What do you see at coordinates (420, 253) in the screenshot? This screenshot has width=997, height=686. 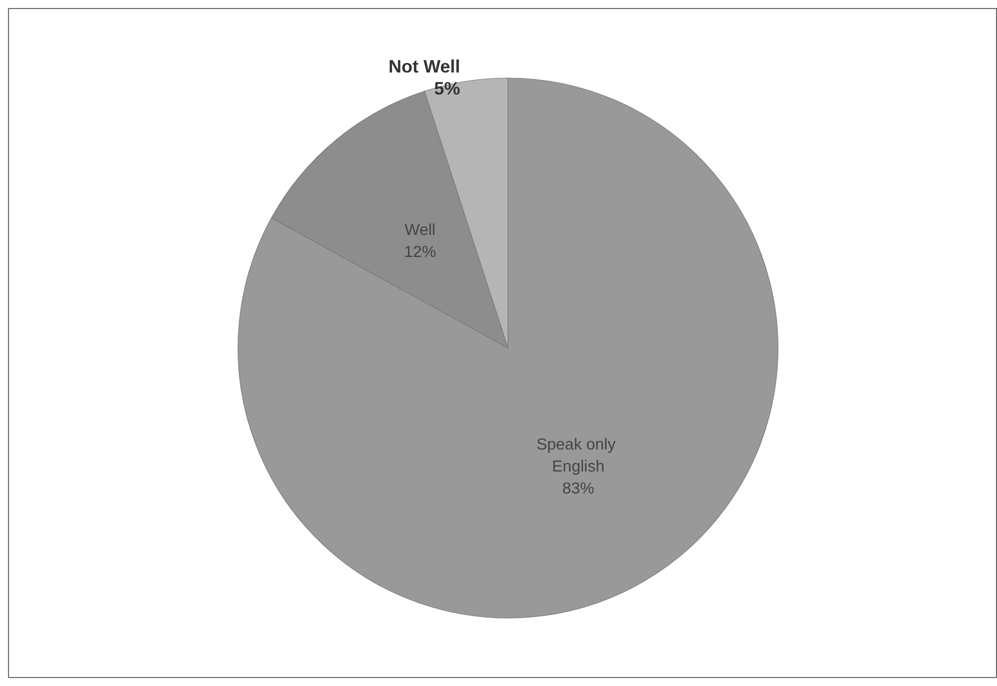 I see `data-label: 12%` at bounding box center [420, 253].